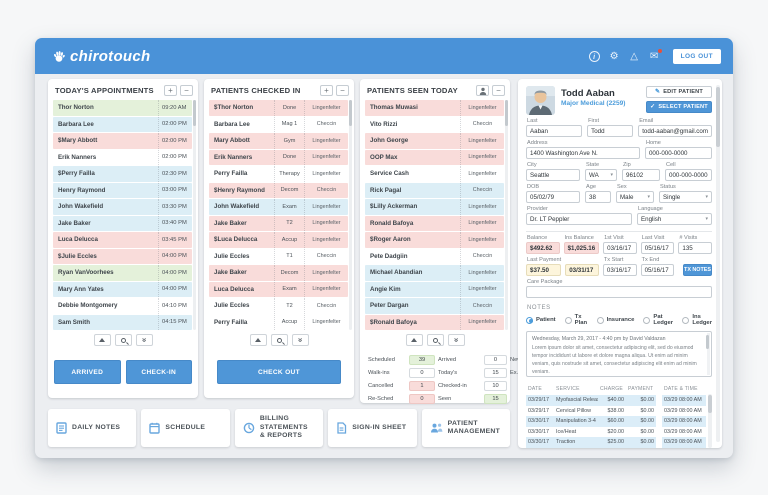 The width and height of the screenshot is (768, 495). Describe the element at coordinates (434, 240) in the screenshot. I see `seen-today-row: $Roger Aaron Lingenfelter` at that location.